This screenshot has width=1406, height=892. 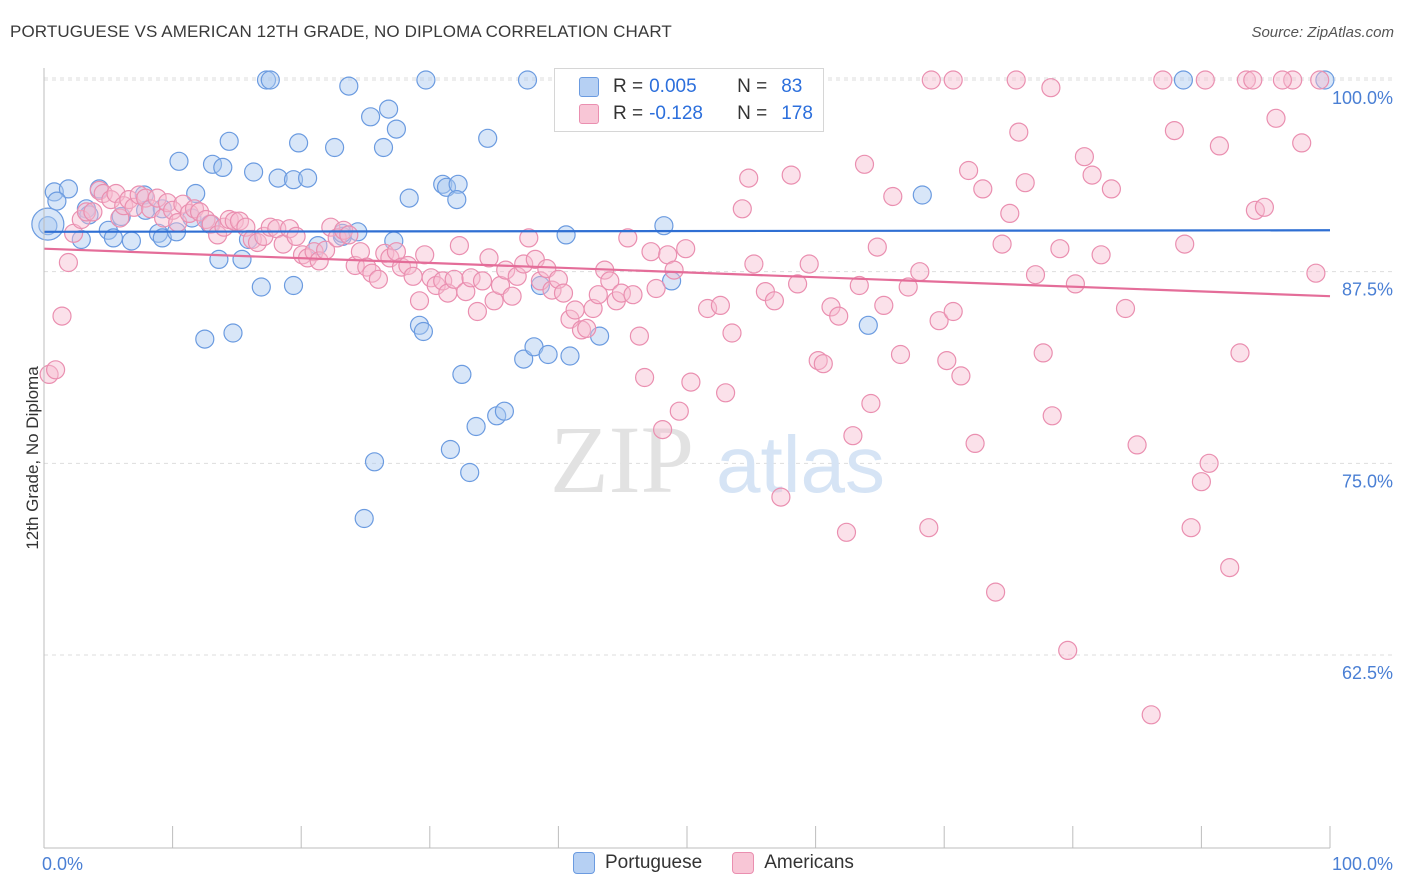 What do you see at coordinates (589, 114) in the screenshot?
I see `legend-swatch-pink` at bounding box center [589, 114].